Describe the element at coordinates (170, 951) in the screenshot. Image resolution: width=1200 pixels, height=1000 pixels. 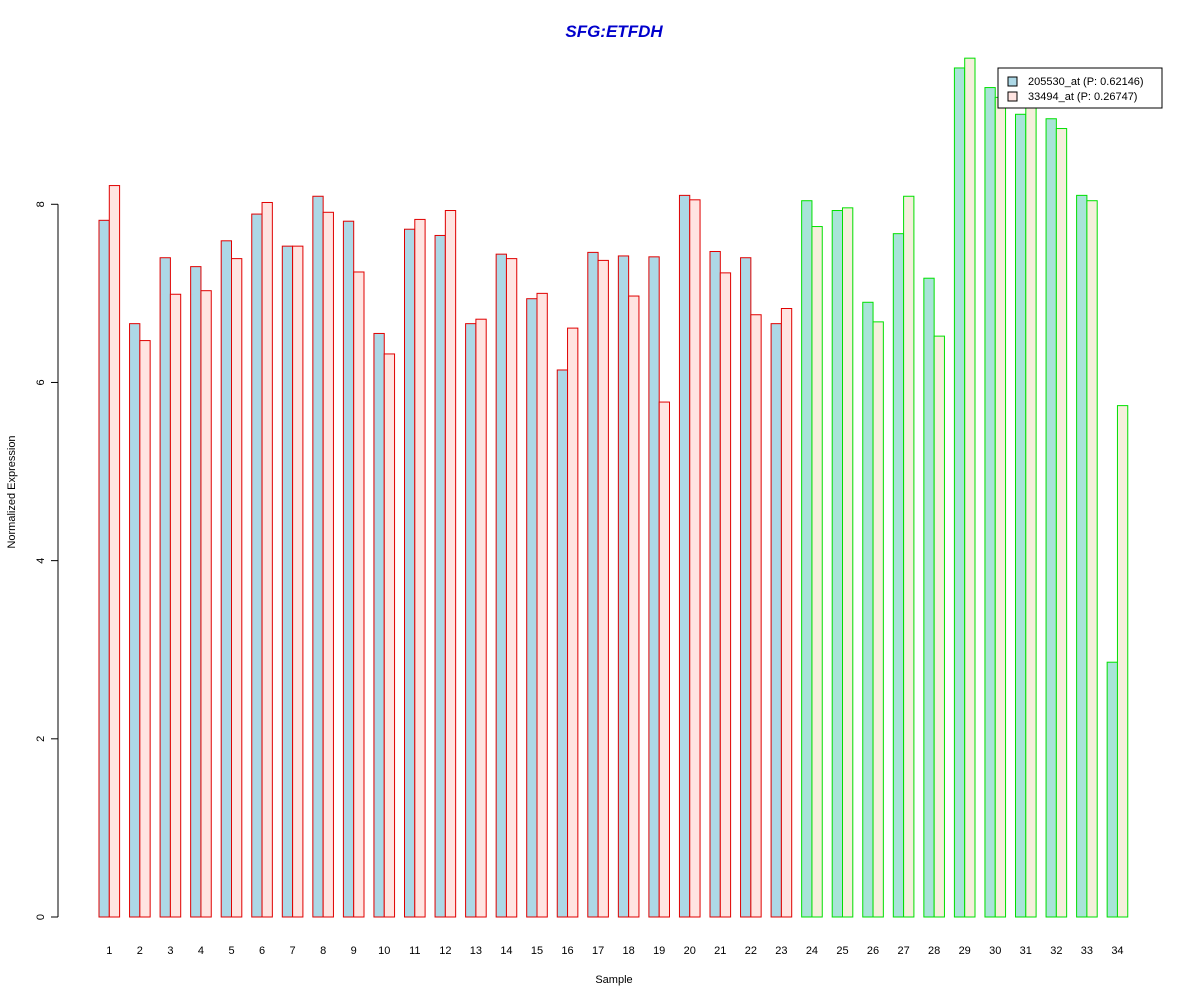
I see `x-tick-label: 3` at that location.